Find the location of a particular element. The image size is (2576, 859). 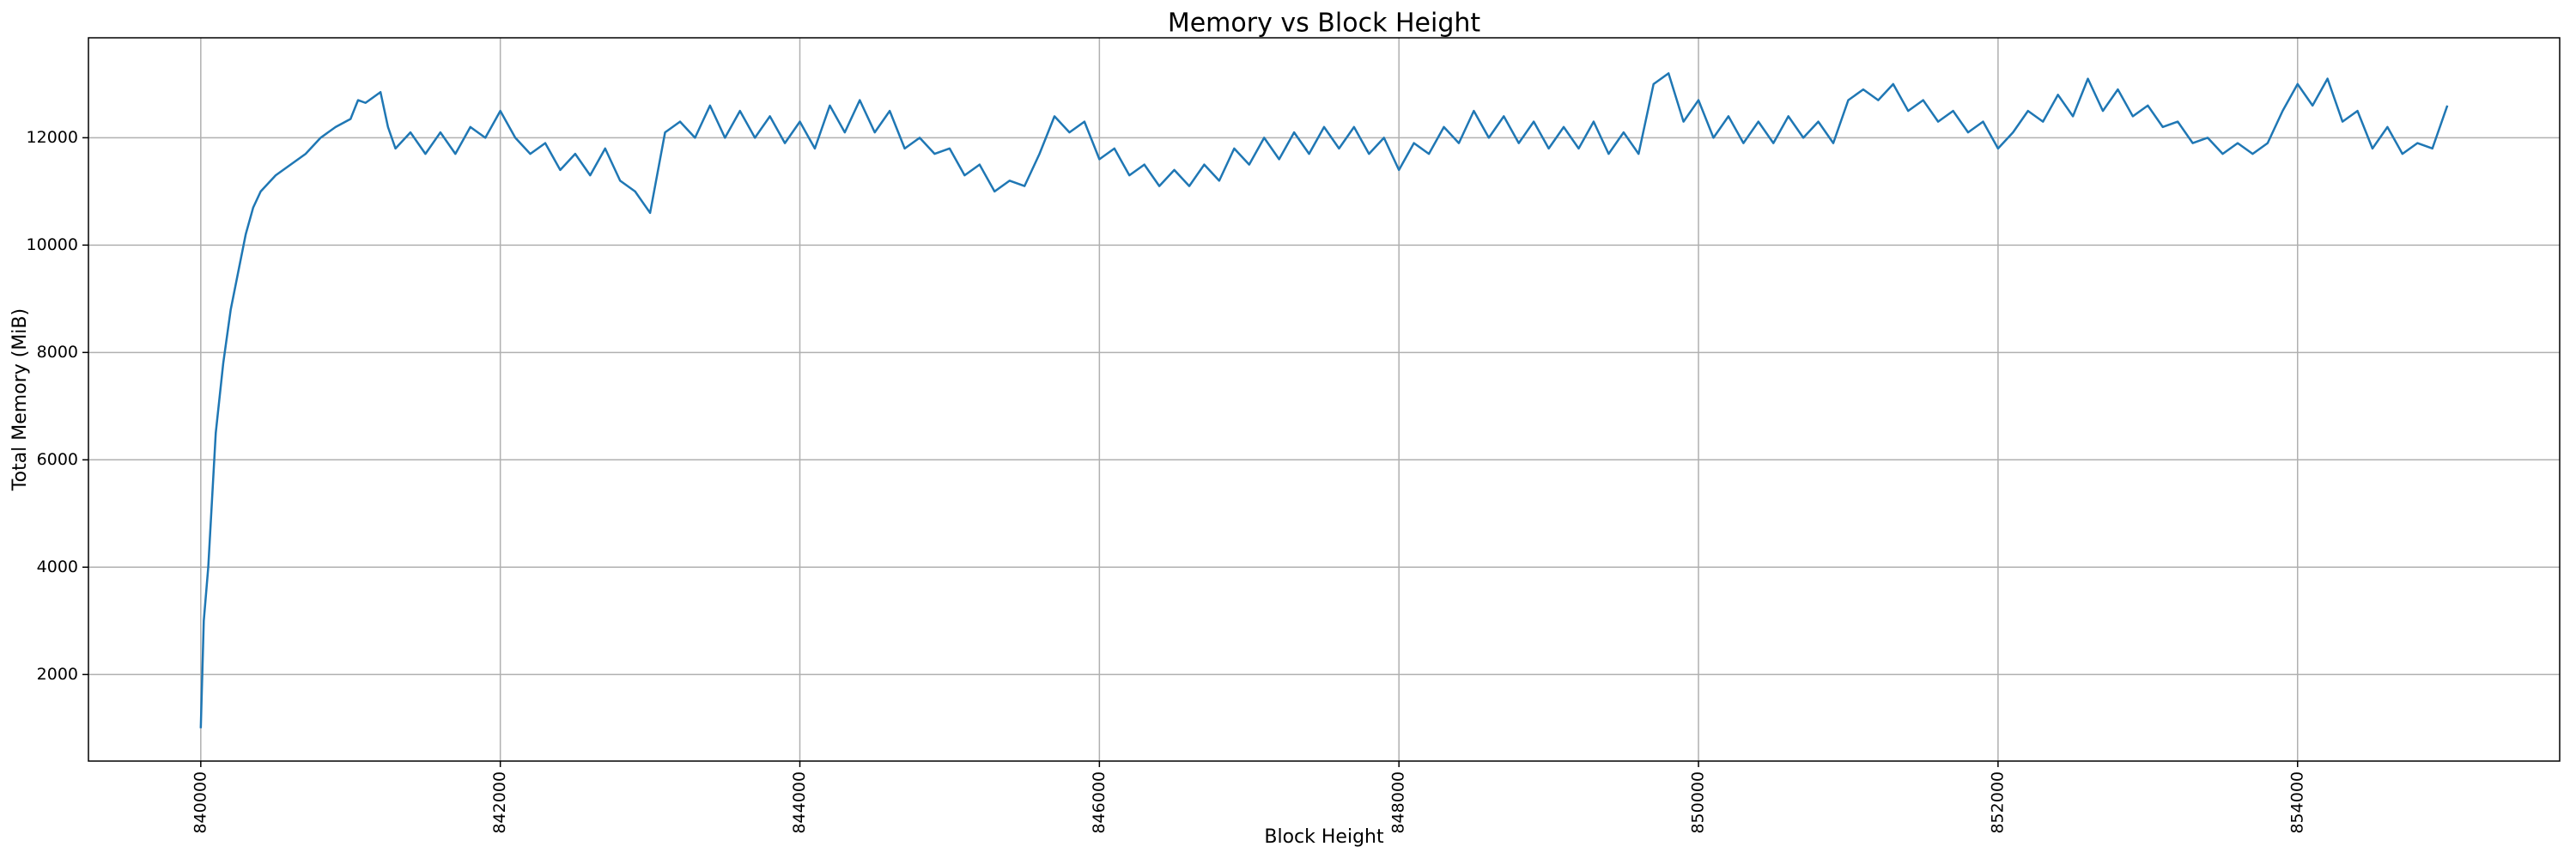

x-tick-label: 846000 is located at coordinates (1100, 803).